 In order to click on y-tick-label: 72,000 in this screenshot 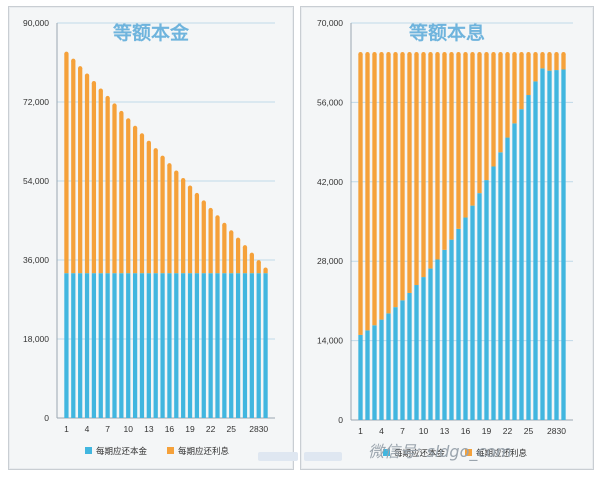, I will do `click(36, 102)`.